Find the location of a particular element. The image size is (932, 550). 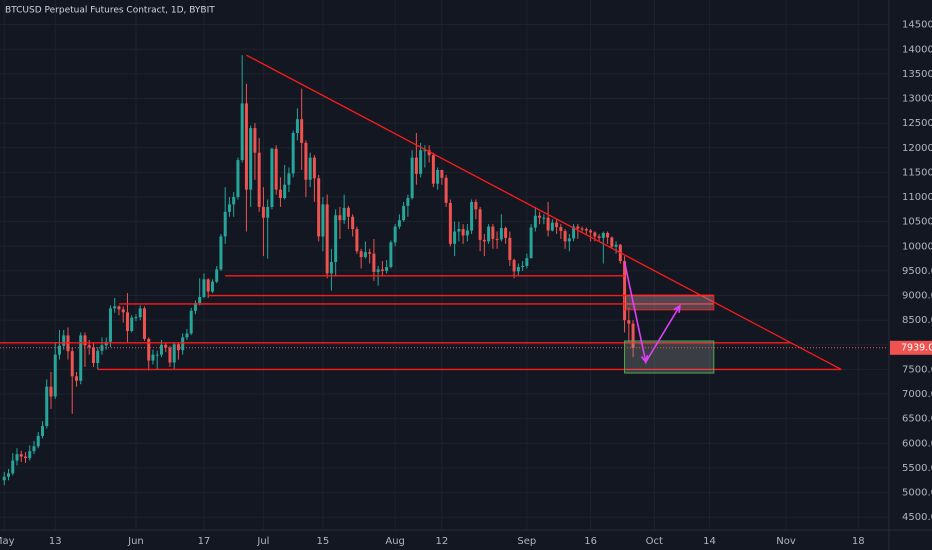

y-tick-label: 10500.00 is located at coordinates (917, 222).